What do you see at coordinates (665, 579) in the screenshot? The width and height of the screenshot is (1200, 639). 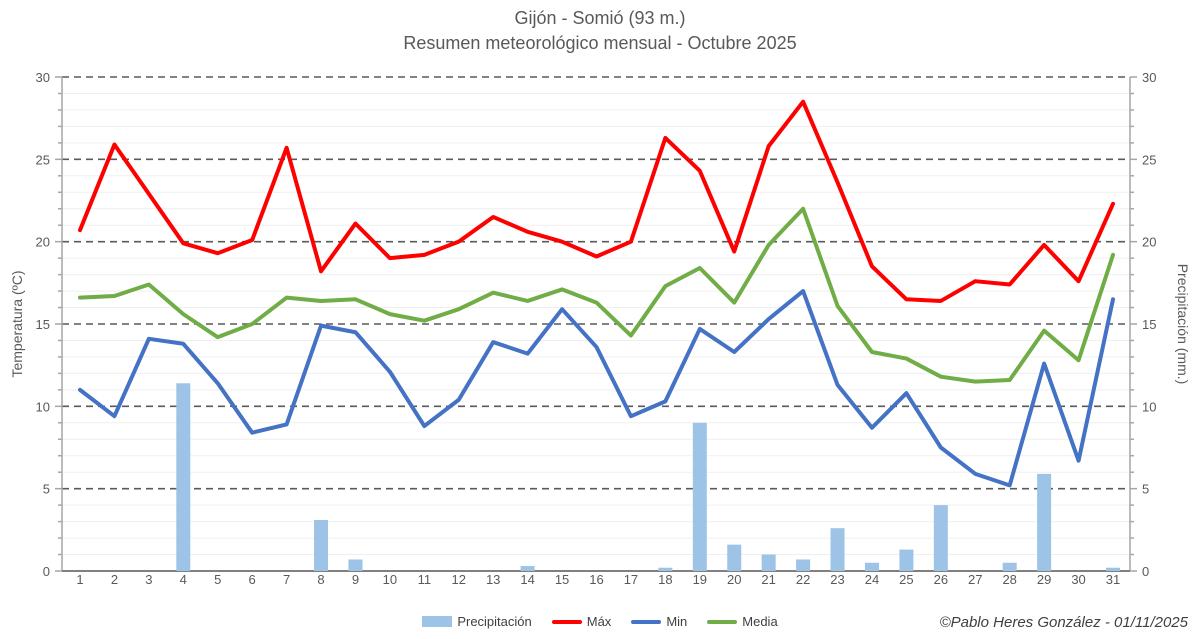 I see `axis-tick-label: 18` at bounding box center [665, 579].